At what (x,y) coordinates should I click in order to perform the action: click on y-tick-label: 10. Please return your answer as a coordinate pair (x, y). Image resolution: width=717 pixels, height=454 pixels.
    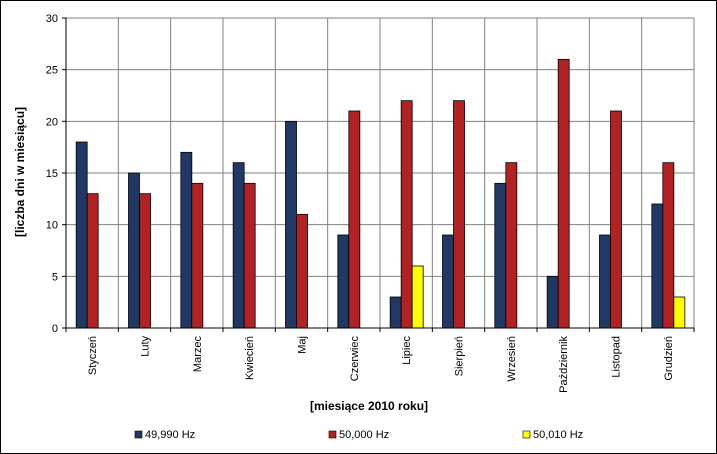
    Looking at the image, I should click on (52, 226).